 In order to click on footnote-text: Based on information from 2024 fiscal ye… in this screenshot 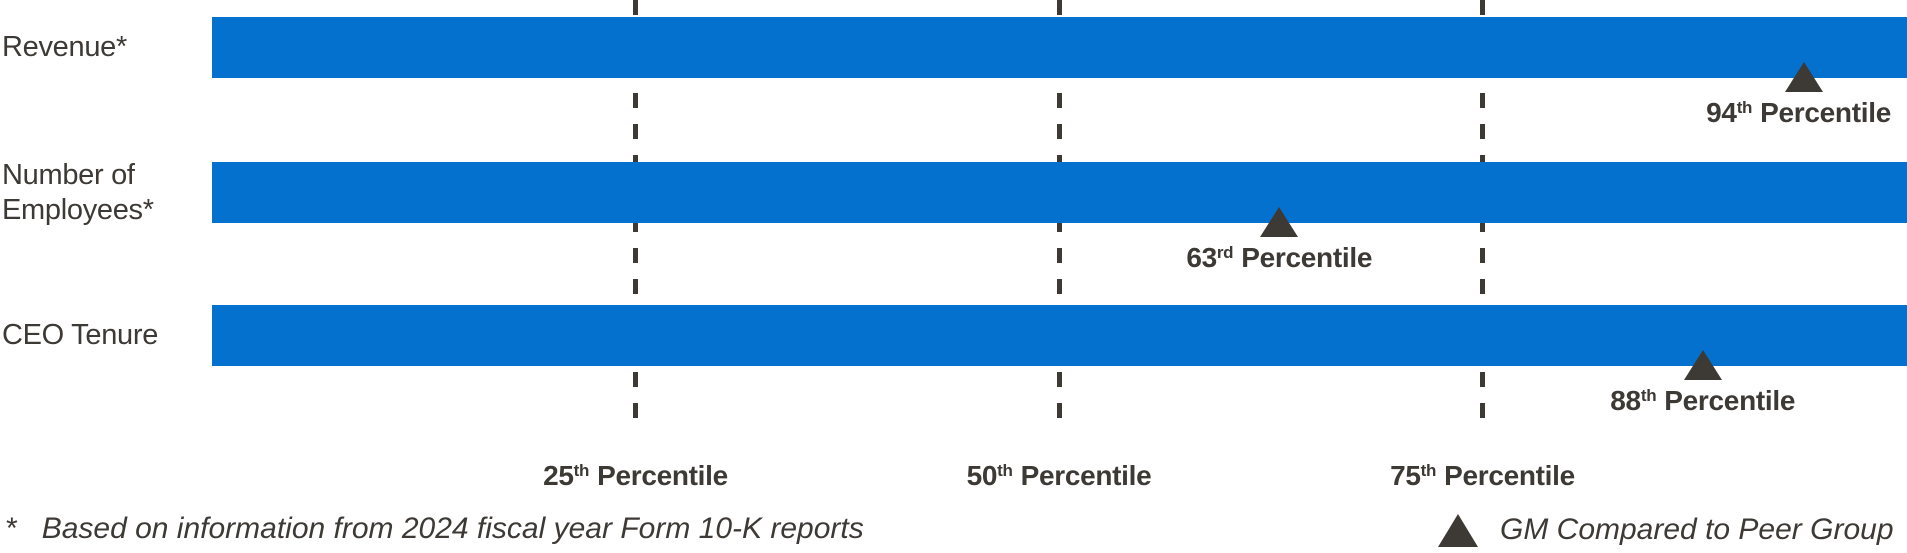, I will do `click(452, 528)`.